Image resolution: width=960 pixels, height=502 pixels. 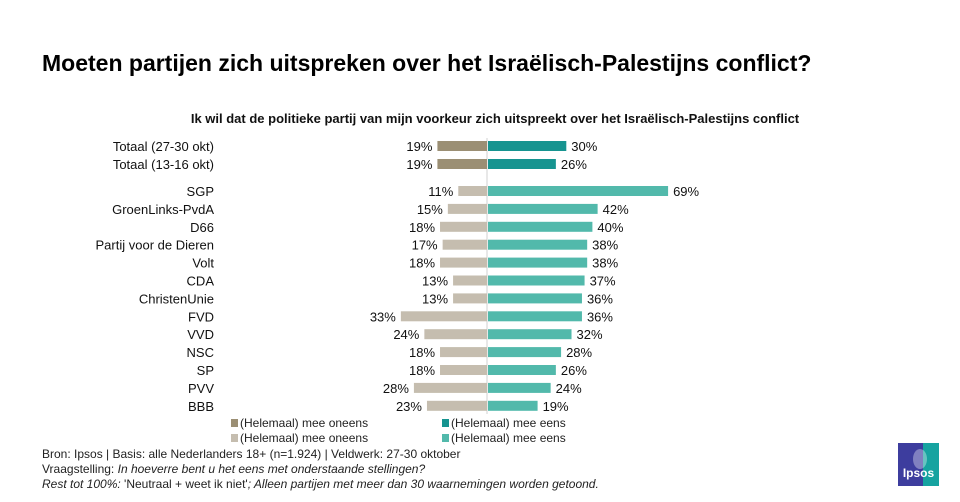 What do you see at coordinates (603, 281) in the screenshot?
I see `data-label-agree: 37%` at bounding box center [603, 281].